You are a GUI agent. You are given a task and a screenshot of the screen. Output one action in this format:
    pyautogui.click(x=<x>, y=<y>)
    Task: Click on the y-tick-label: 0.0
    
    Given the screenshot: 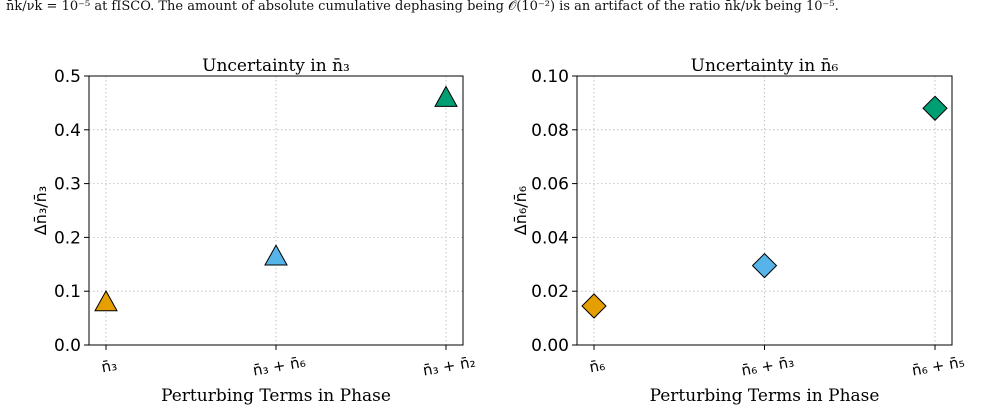 What is the action you would take?
    pyautogui.click(x=67, y=346)
    